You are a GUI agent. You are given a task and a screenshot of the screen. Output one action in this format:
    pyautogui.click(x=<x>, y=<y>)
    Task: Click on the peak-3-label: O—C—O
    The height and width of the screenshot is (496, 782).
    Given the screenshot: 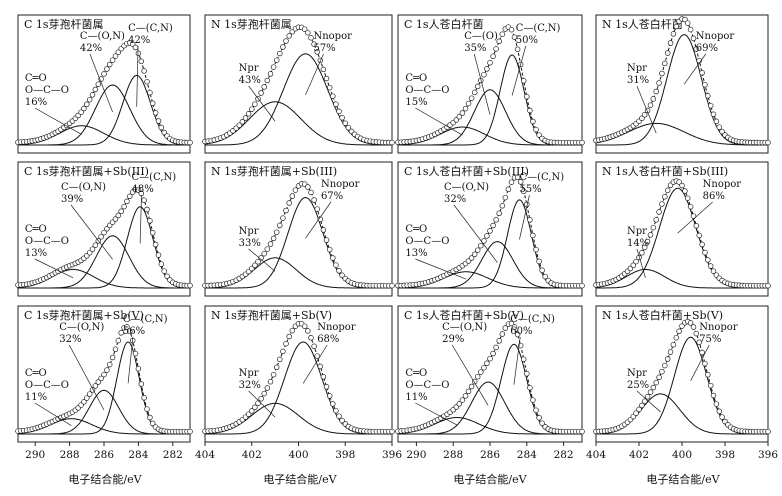 What is the action you would take?
    pyautogui.click(x=427, y=385)
    